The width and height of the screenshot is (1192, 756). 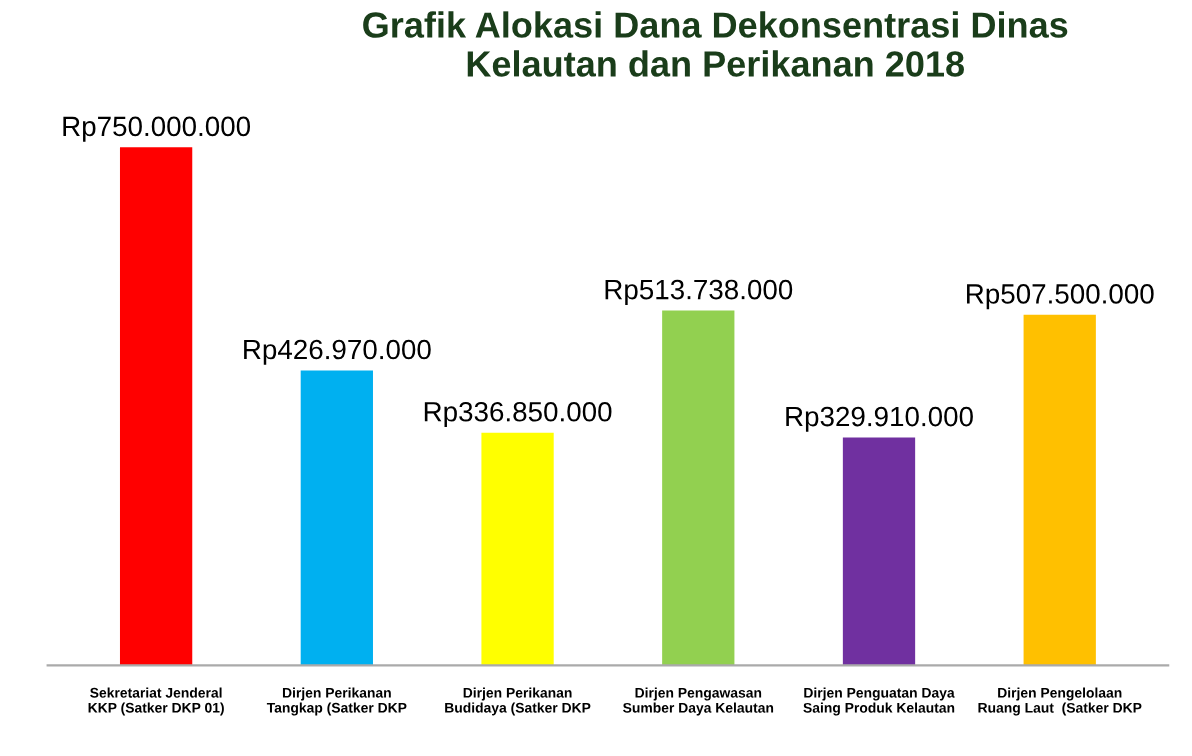 I want to click on data-label: Rp507.500.000, so click(x=1060, y=297).